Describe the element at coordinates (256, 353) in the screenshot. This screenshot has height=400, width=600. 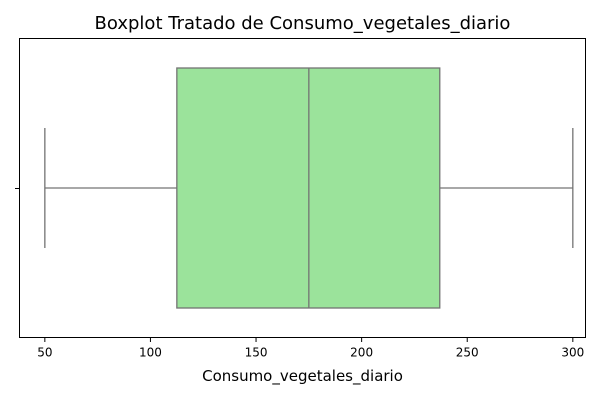
I see `x-tick-label: 150` at that location.